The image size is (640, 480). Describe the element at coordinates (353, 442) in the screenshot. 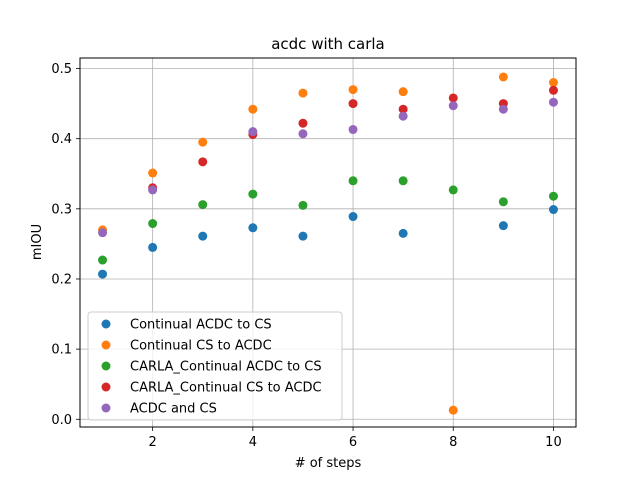

I see `x-tick-label: 6` at that location.